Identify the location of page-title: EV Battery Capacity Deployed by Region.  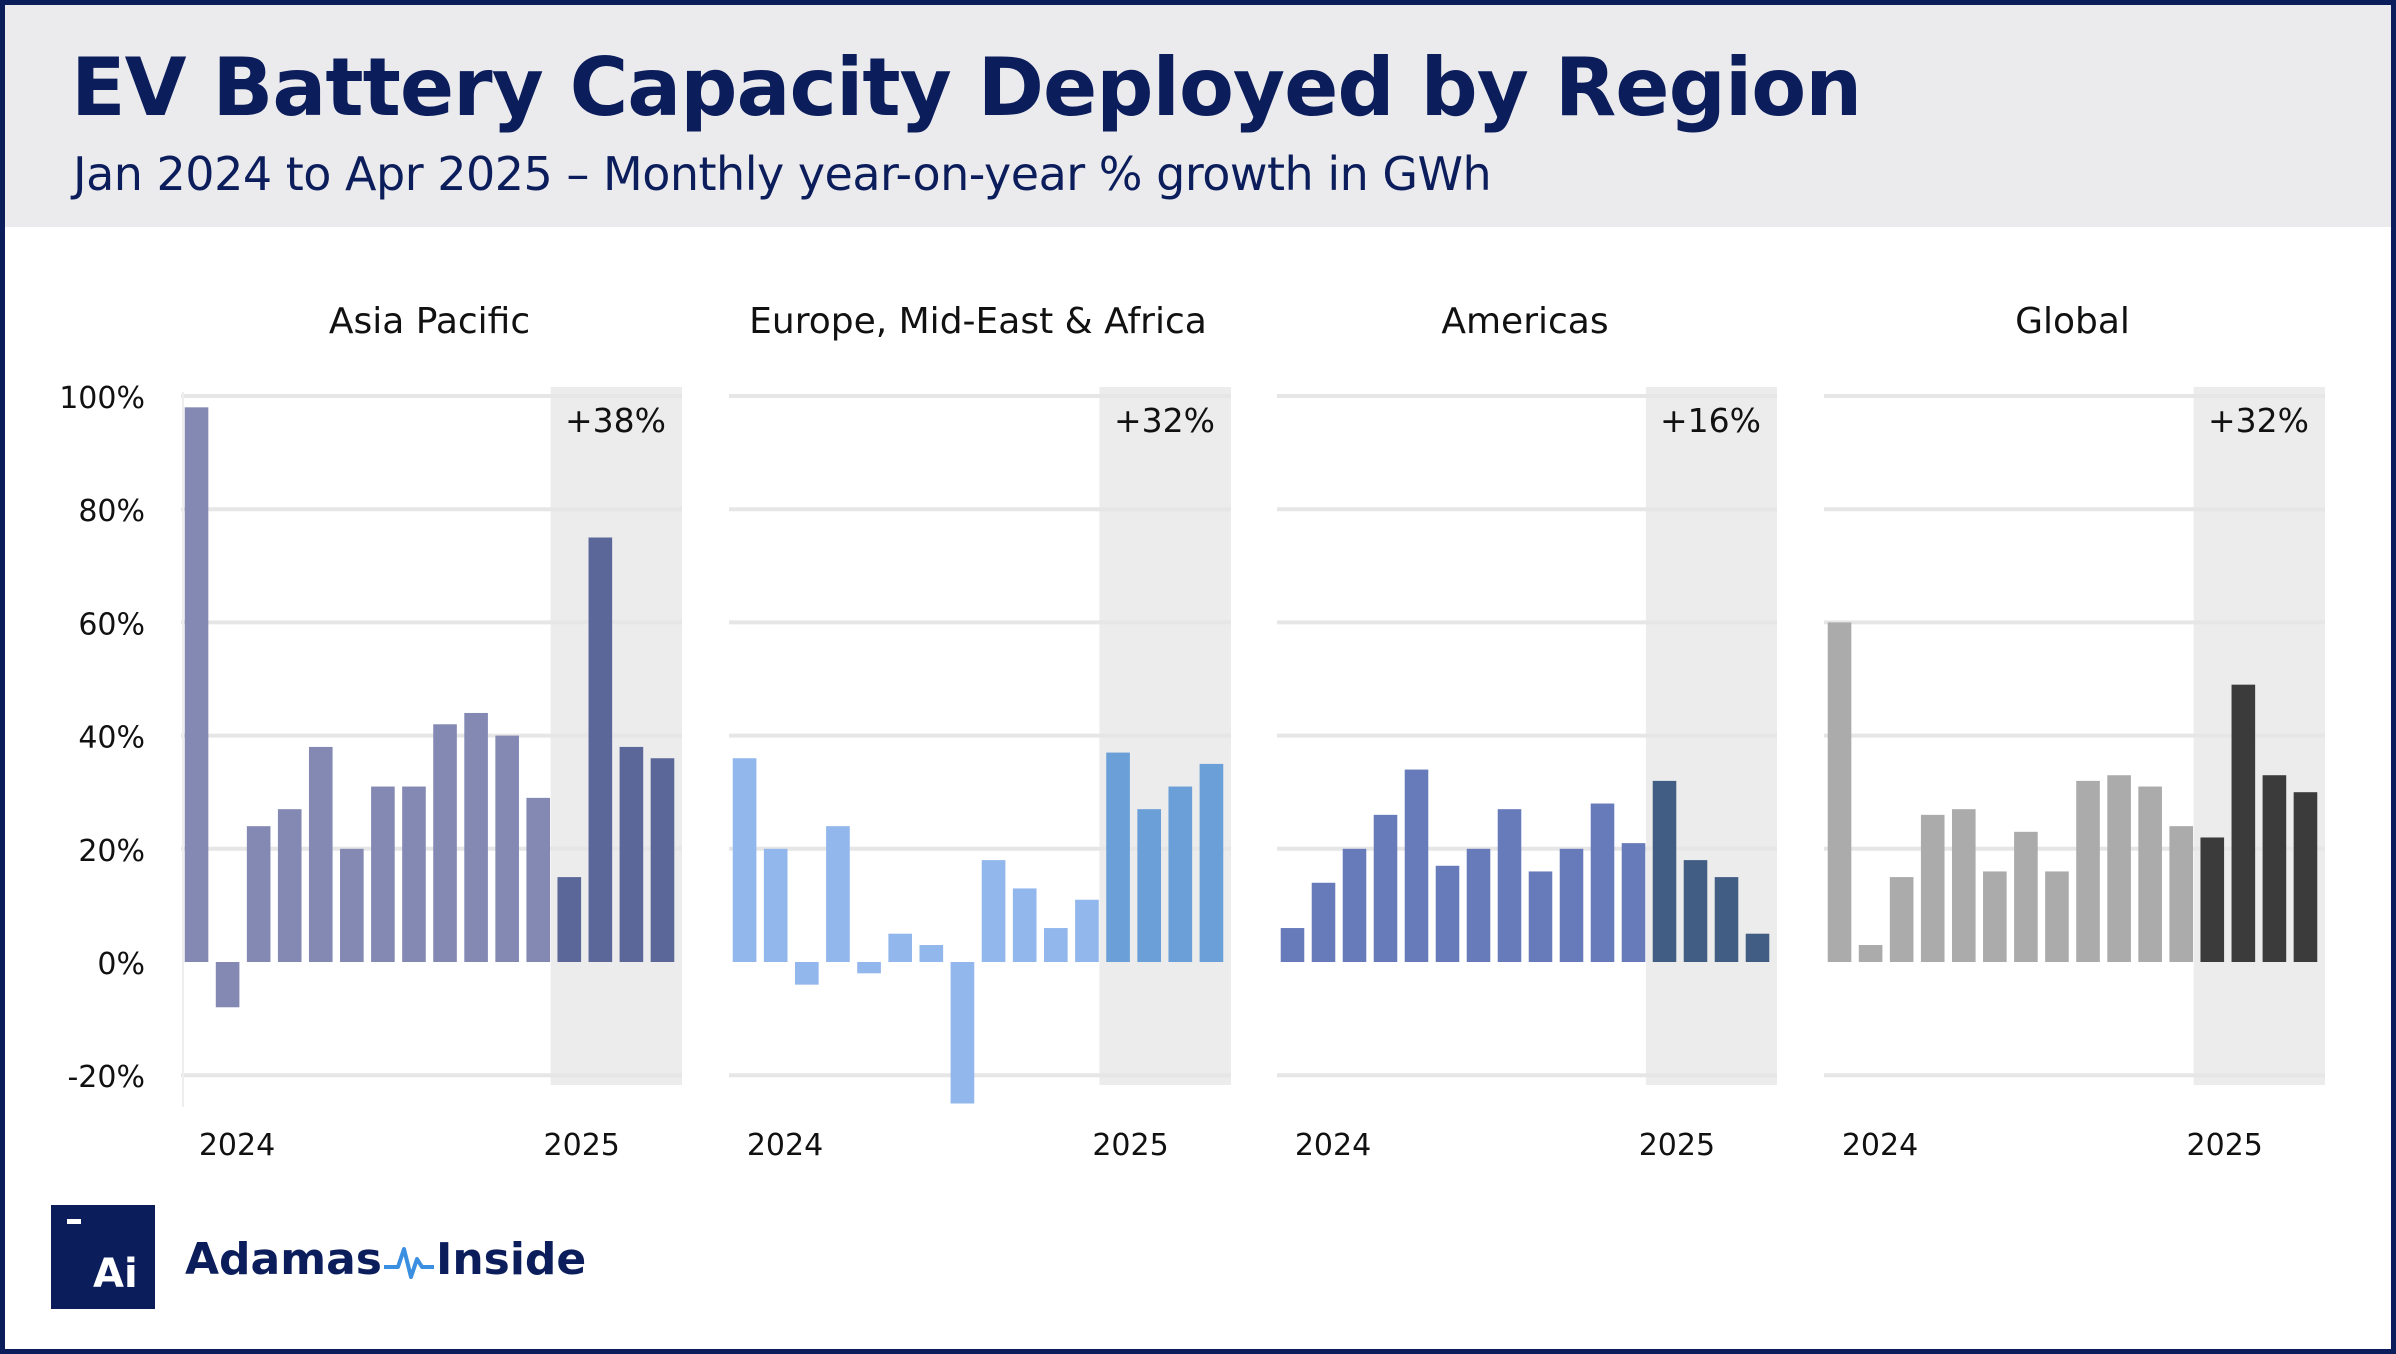
(966, 87).